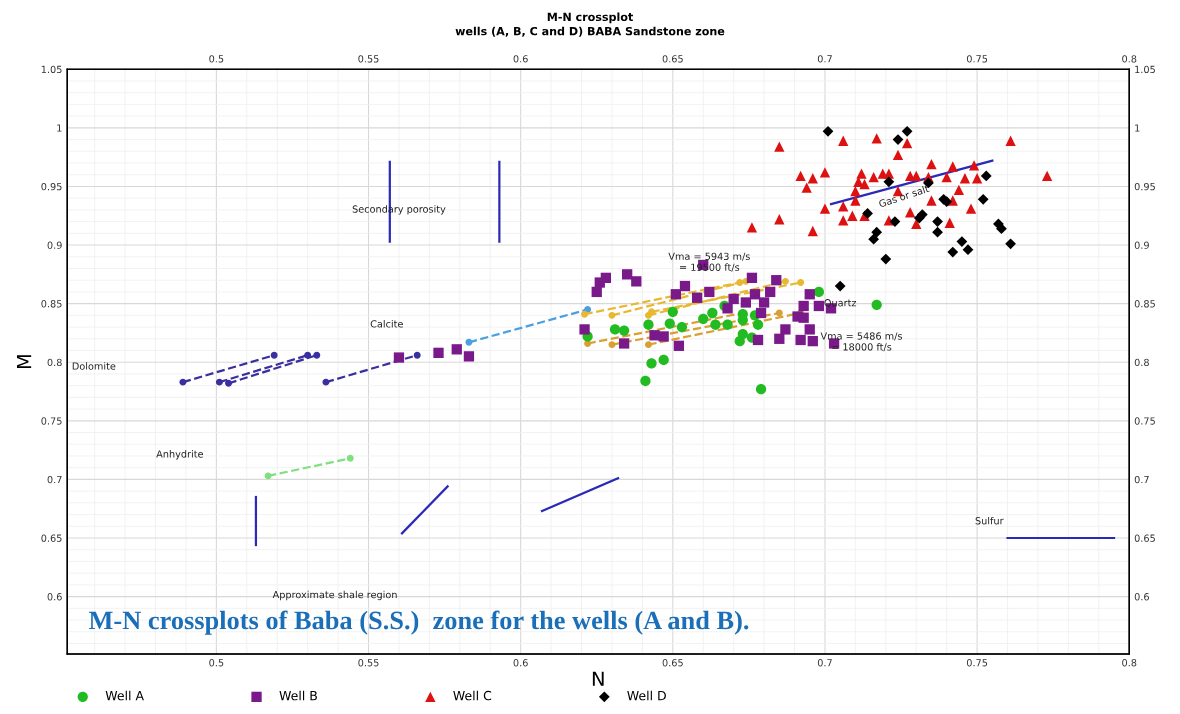  What do you see at coordinates (386, 324) in the screenshot?
I see `annotation: Calcite` at bounding box center [386, 324].